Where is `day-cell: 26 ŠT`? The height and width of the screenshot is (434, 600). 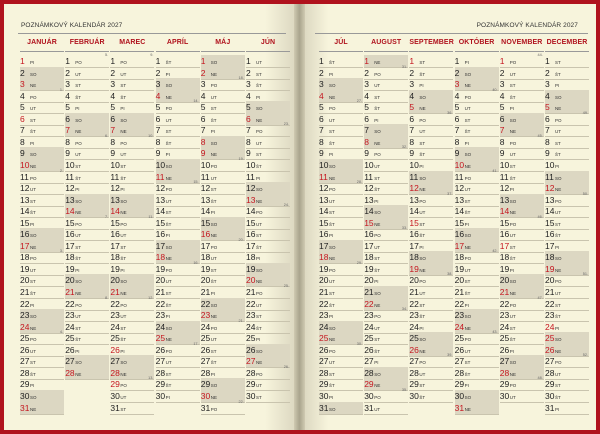 day-cell: 26 ŠT is located at coordinates (386, 350).